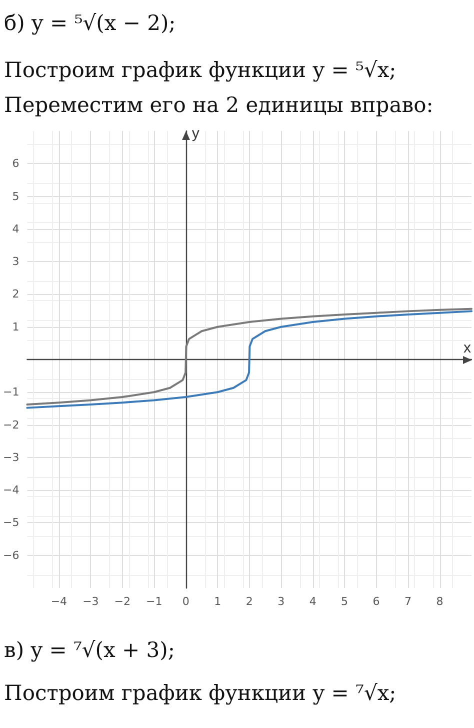 The image size is (474, 728). What do you see at coordinates (201, 693) in the screenshot?
I see `text: Построим график функции y = ⁷√x;` at bounding box center [201, 693].